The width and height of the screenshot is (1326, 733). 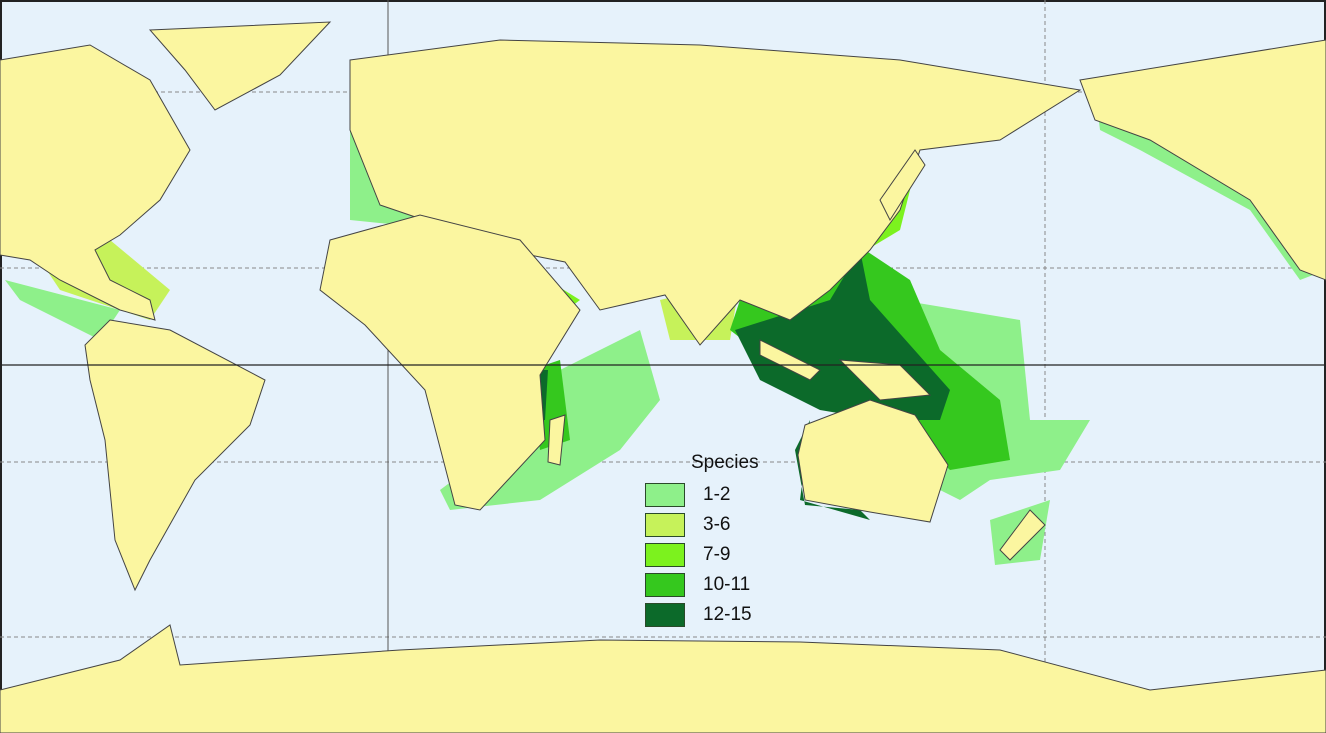 What do you see at coordinates (725, 462) in the screenshot?
I see `legend-title: Species` at bounding box center [725, 462].